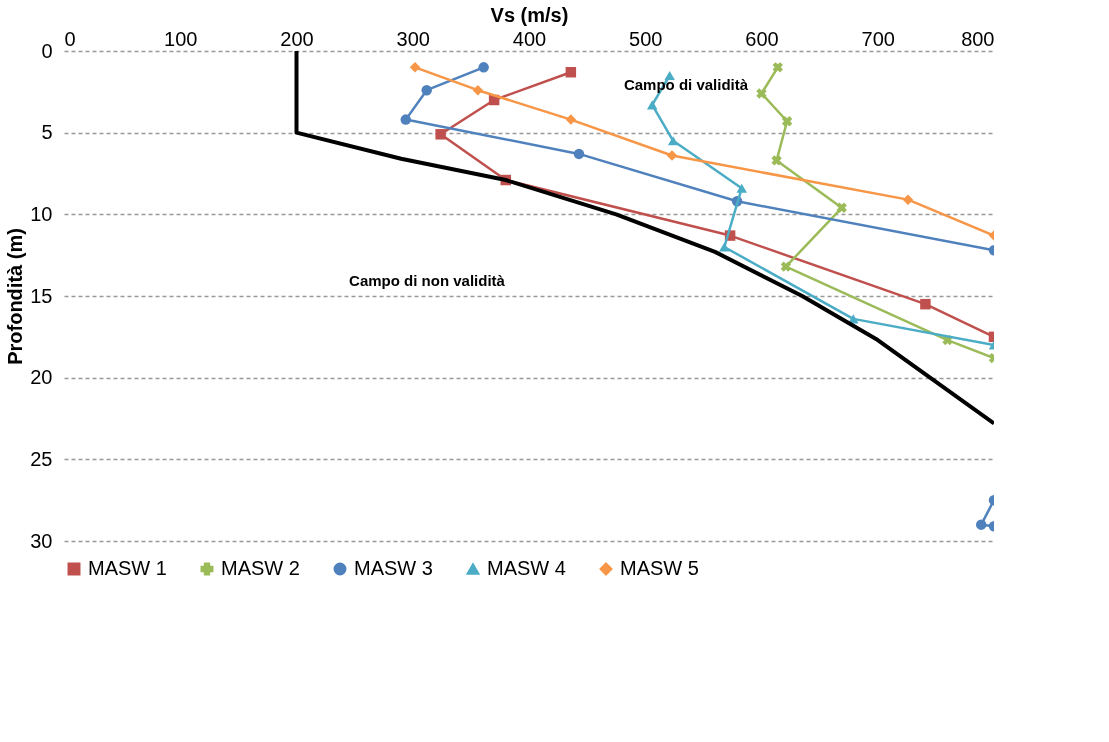  Describe the element at coordinates (762, 38) in the screenshot. I see `x-tick-label: 600` at that location.